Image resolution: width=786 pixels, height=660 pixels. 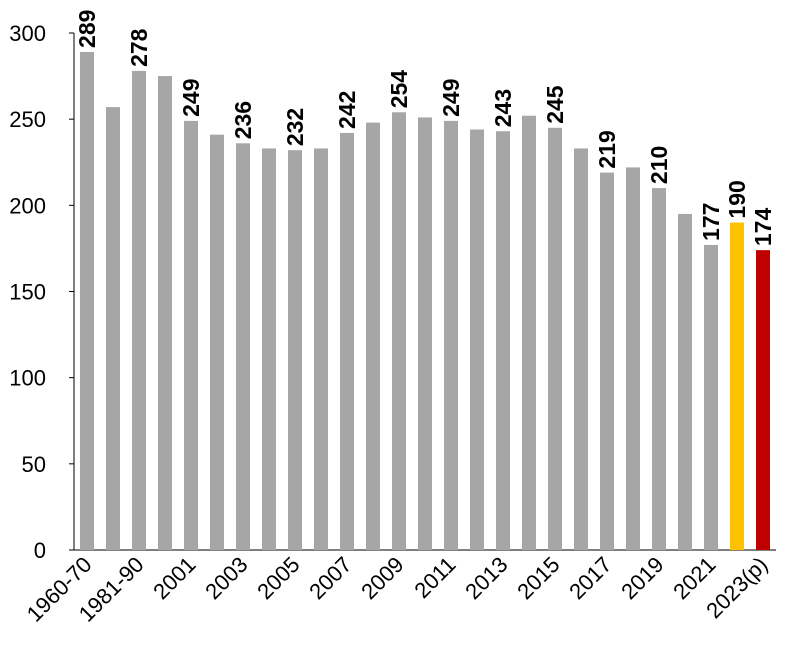 What do you see at coordinates (87, 29) in the screenshot?
I see `value-label: 289` at bounding box center [87, 29].